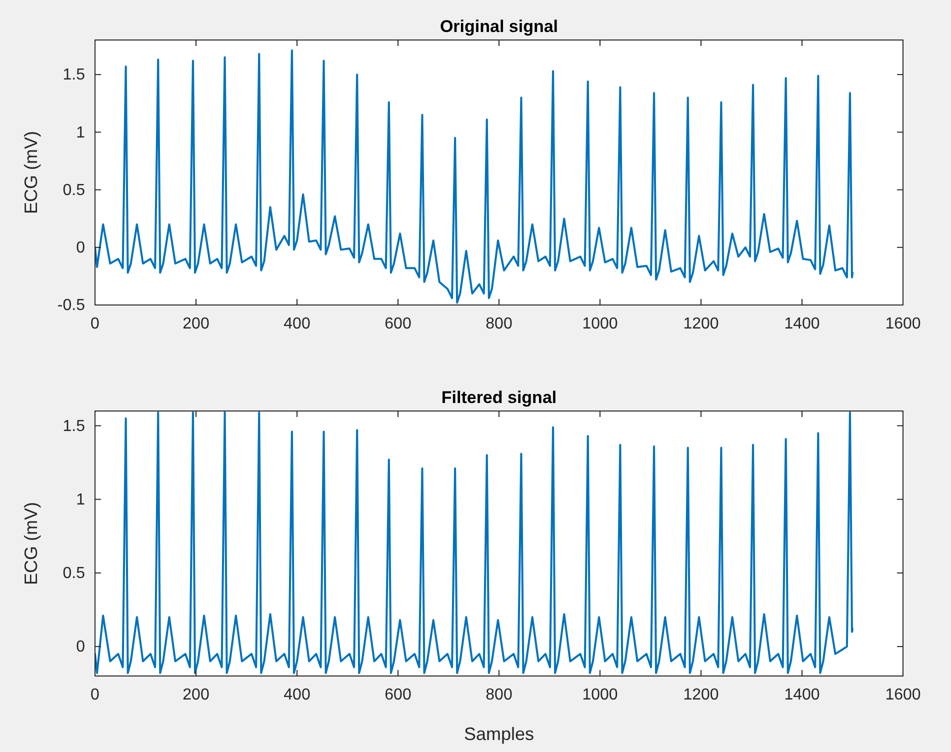 This screenshot has width=951, height=752. Describe the element at coordinates (499, 26) in the screenshot. I see `chart-title: Original signal` at that location.